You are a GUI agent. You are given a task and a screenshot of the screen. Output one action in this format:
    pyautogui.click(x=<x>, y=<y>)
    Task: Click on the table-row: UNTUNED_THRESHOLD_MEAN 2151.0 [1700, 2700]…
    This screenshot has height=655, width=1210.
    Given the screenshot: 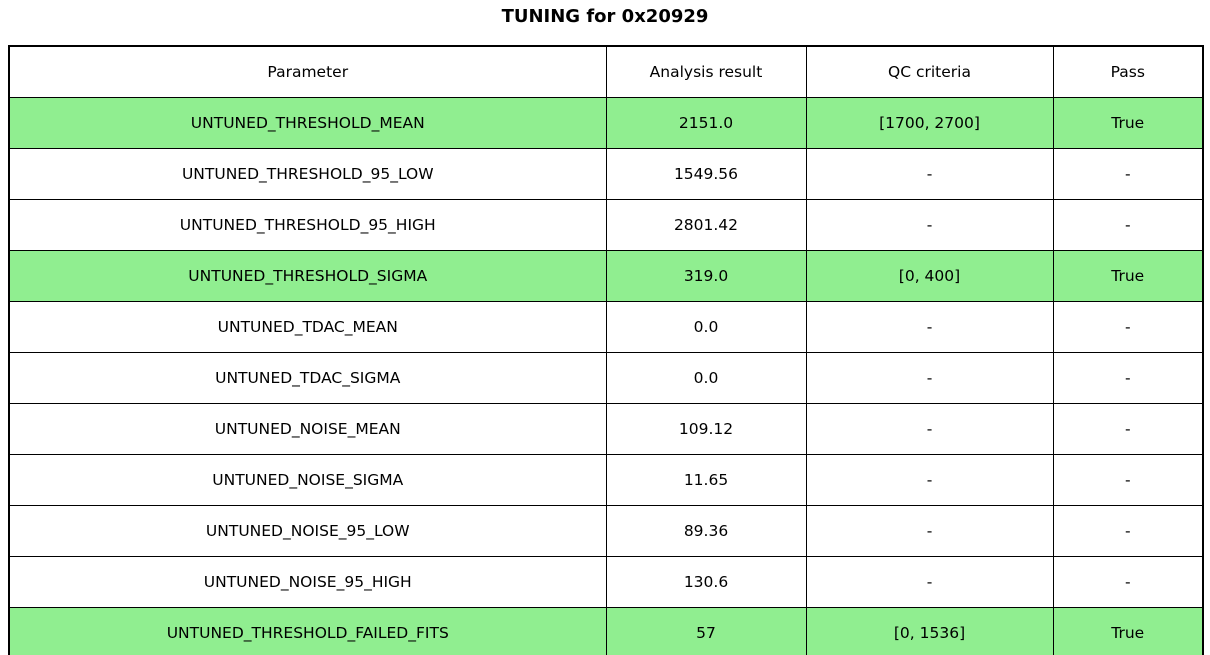 What is the action you would take?
    pyautogui.click(x=606, y=123)
    